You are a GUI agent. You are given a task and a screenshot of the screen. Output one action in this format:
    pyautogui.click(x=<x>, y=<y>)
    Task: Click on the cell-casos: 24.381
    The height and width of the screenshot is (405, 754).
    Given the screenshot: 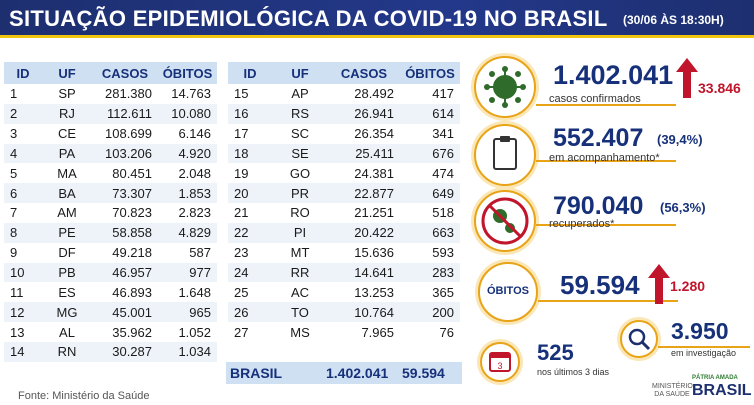 What is the action you would take?
    pyautogui.click(x=374, y=173)
    